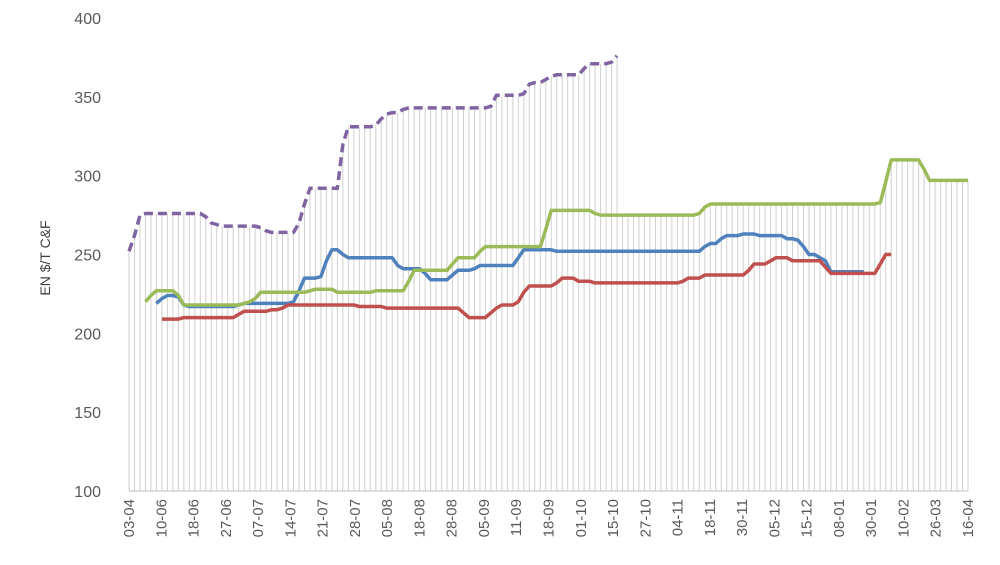  Describe the element at coordinates (419, 518) in the screenshot. I see `x-tick-label: 18-08` at that location.